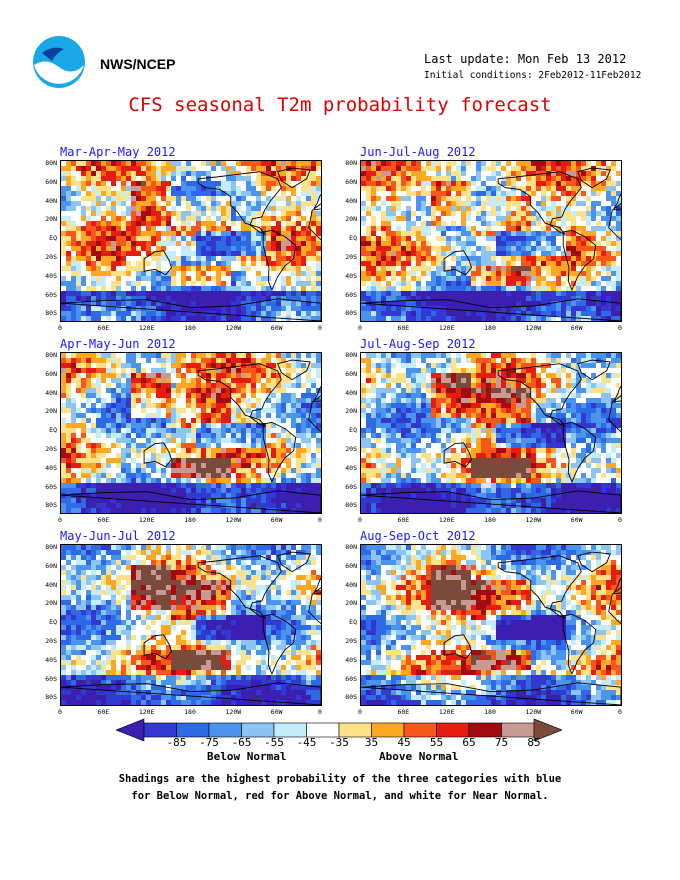 This screenshot has width=680, height=880. I want to click on colorbar-tick-label: 35, so click(371, 742).